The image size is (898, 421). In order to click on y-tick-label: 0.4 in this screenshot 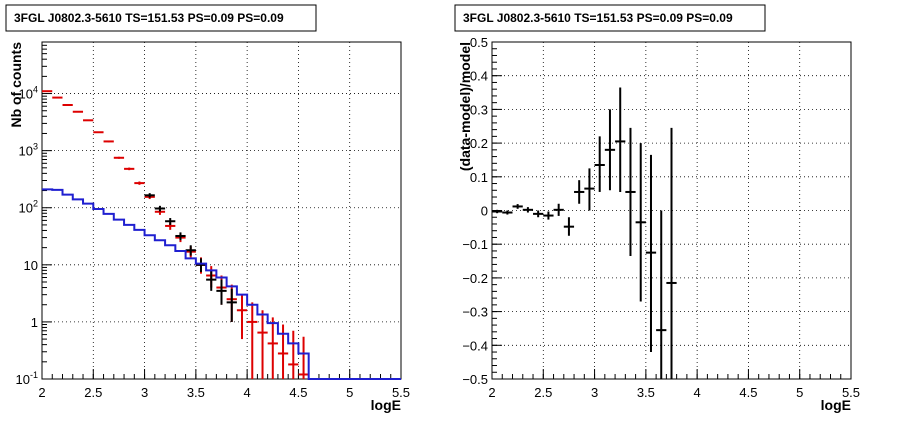, I will do `click(479, 76)`.